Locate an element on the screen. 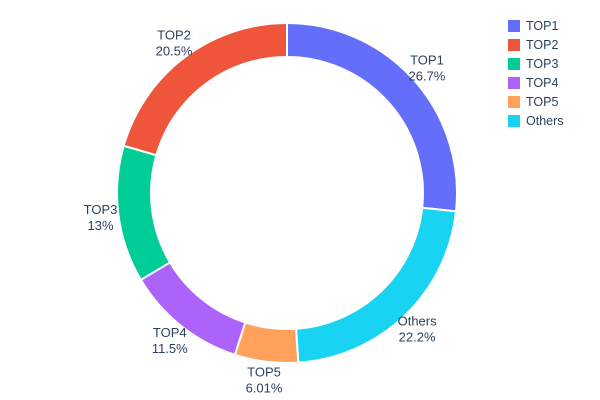  legend-swatch-top4 is located at coordinates (514, 83).